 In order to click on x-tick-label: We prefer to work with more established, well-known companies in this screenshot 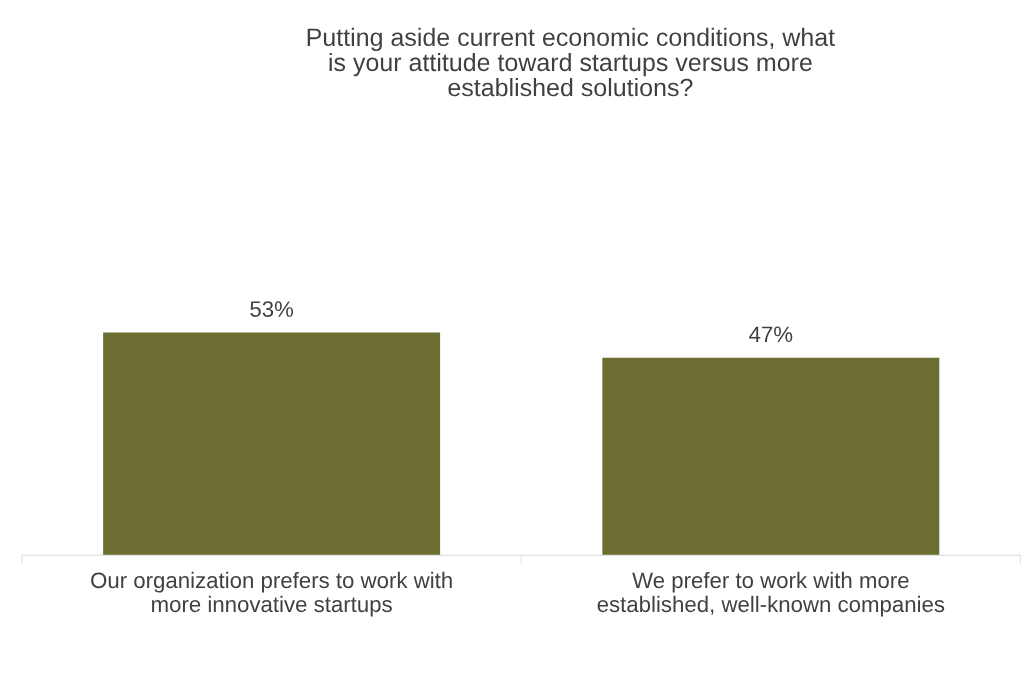, I will do `click(771, 594)`.